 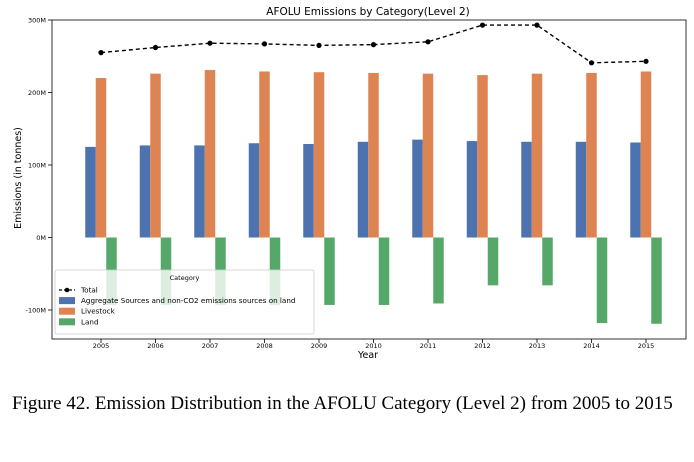 I want to click on x-tick-label-2014: 2014, so click(x=591, y=346).